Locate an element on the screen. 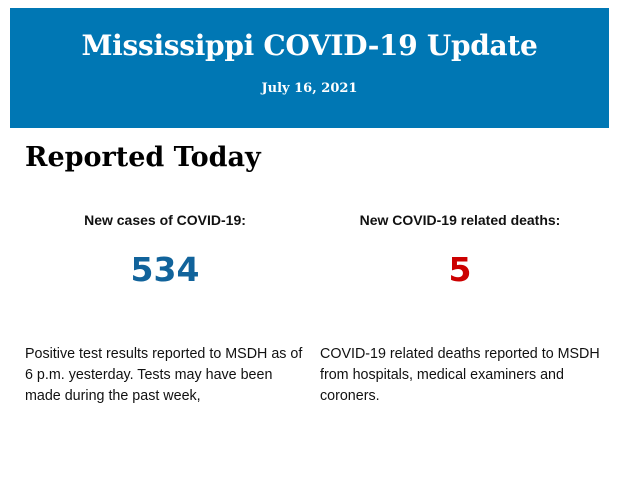 This screenshot has width=620, height=483. page-title: Mississippi COVID-19 Update is located at coordinates (309, 45).